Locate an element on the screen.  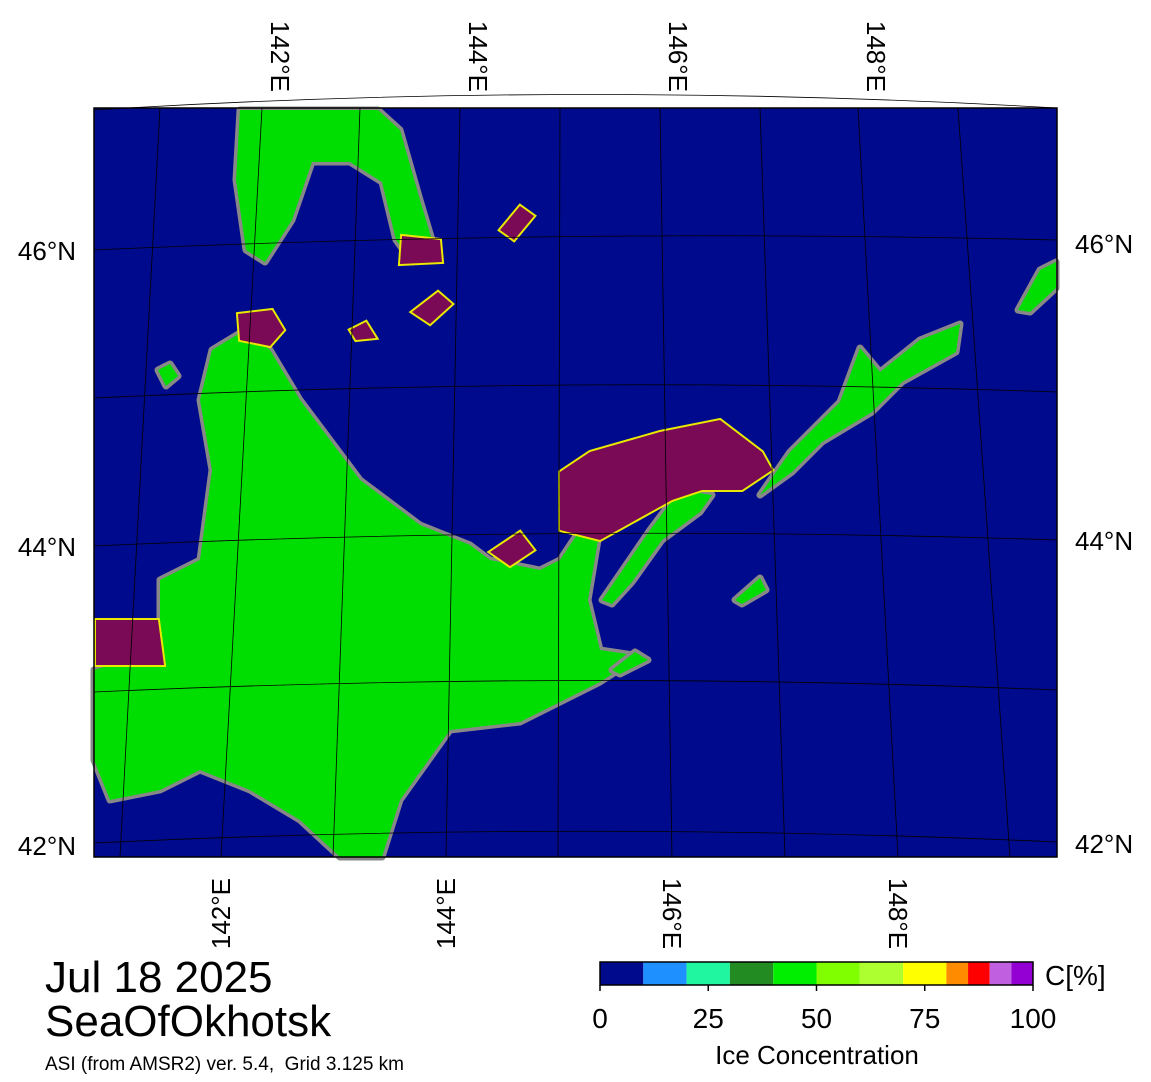
colorbar-label: Ice Concentration is located at coordinates (817, 1055).